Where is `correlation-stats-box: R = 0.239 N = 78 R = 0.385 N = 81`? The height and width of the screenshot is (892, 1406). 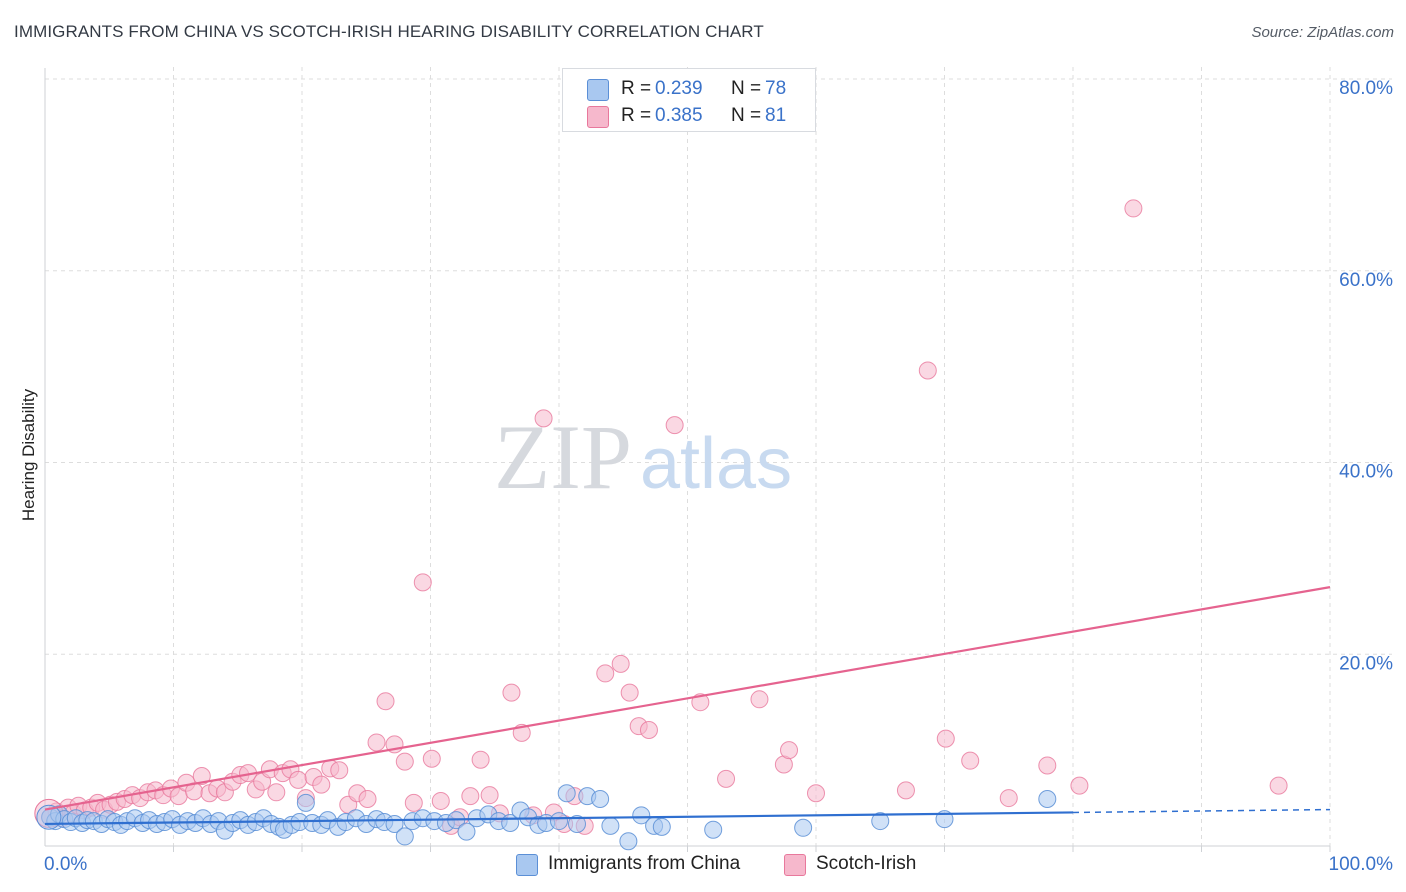 correlation-stats-box: R = 0.239 N = 78 R = 0.385 N = 81 is located at coordinates (689, 100).